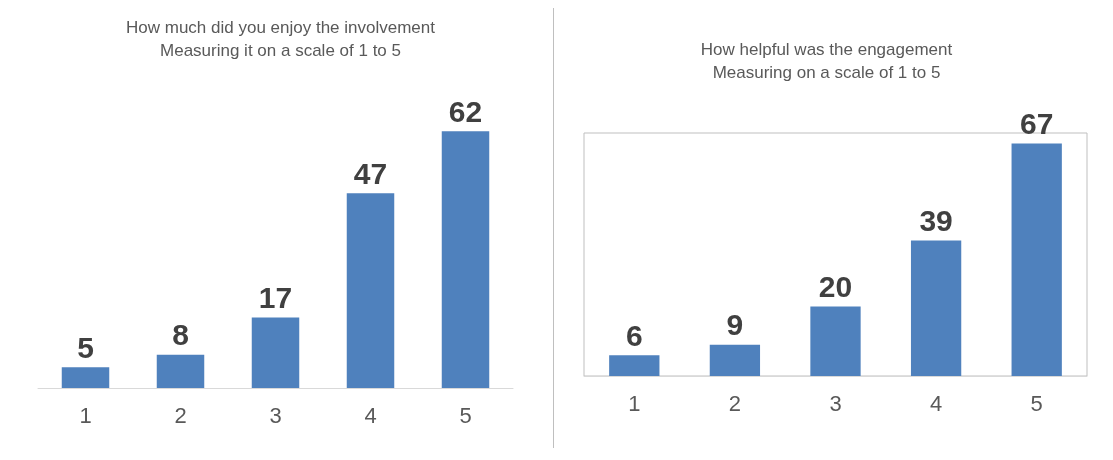 The width and height of the screenshot is (1113, 460). What do you see at coordinates (180, 335) in the screenshot?
I see `data-label: 8` at bounding box center [180, 335].